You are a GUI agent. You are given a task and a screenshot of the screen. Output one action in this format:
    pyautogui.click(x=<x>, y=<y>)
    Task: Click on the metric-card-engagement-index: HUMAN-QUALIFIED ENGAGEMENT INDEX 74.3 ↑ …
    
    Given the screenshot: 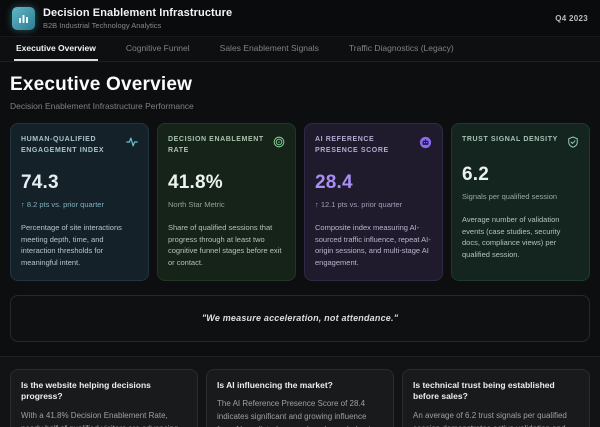 What is the action you would take?
    pyautogui.click(x=79, y=202)
    